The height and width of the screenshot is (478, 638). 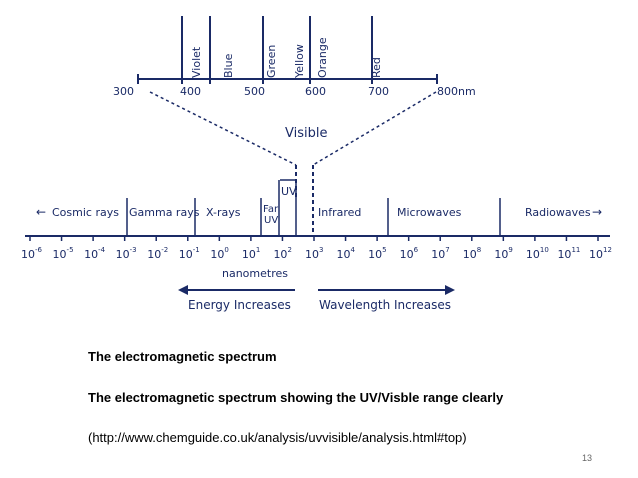 I want to click on visible-wavelength-tick: 800nm, so click(x=456, y=91).